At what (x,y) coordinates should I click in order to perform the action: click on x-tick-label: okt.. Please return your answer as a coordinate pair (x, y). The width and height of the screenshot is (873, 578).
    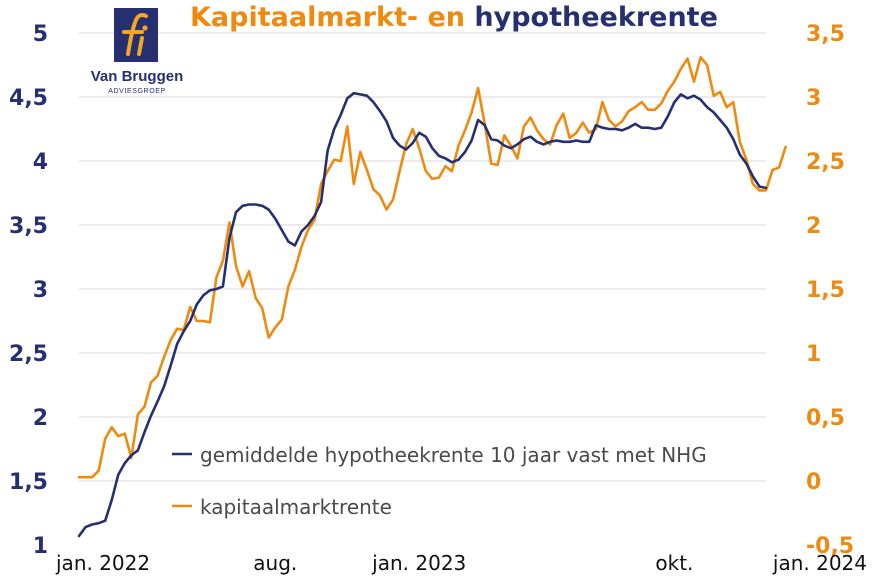
    Looking at the image, I should click on (674, 563).